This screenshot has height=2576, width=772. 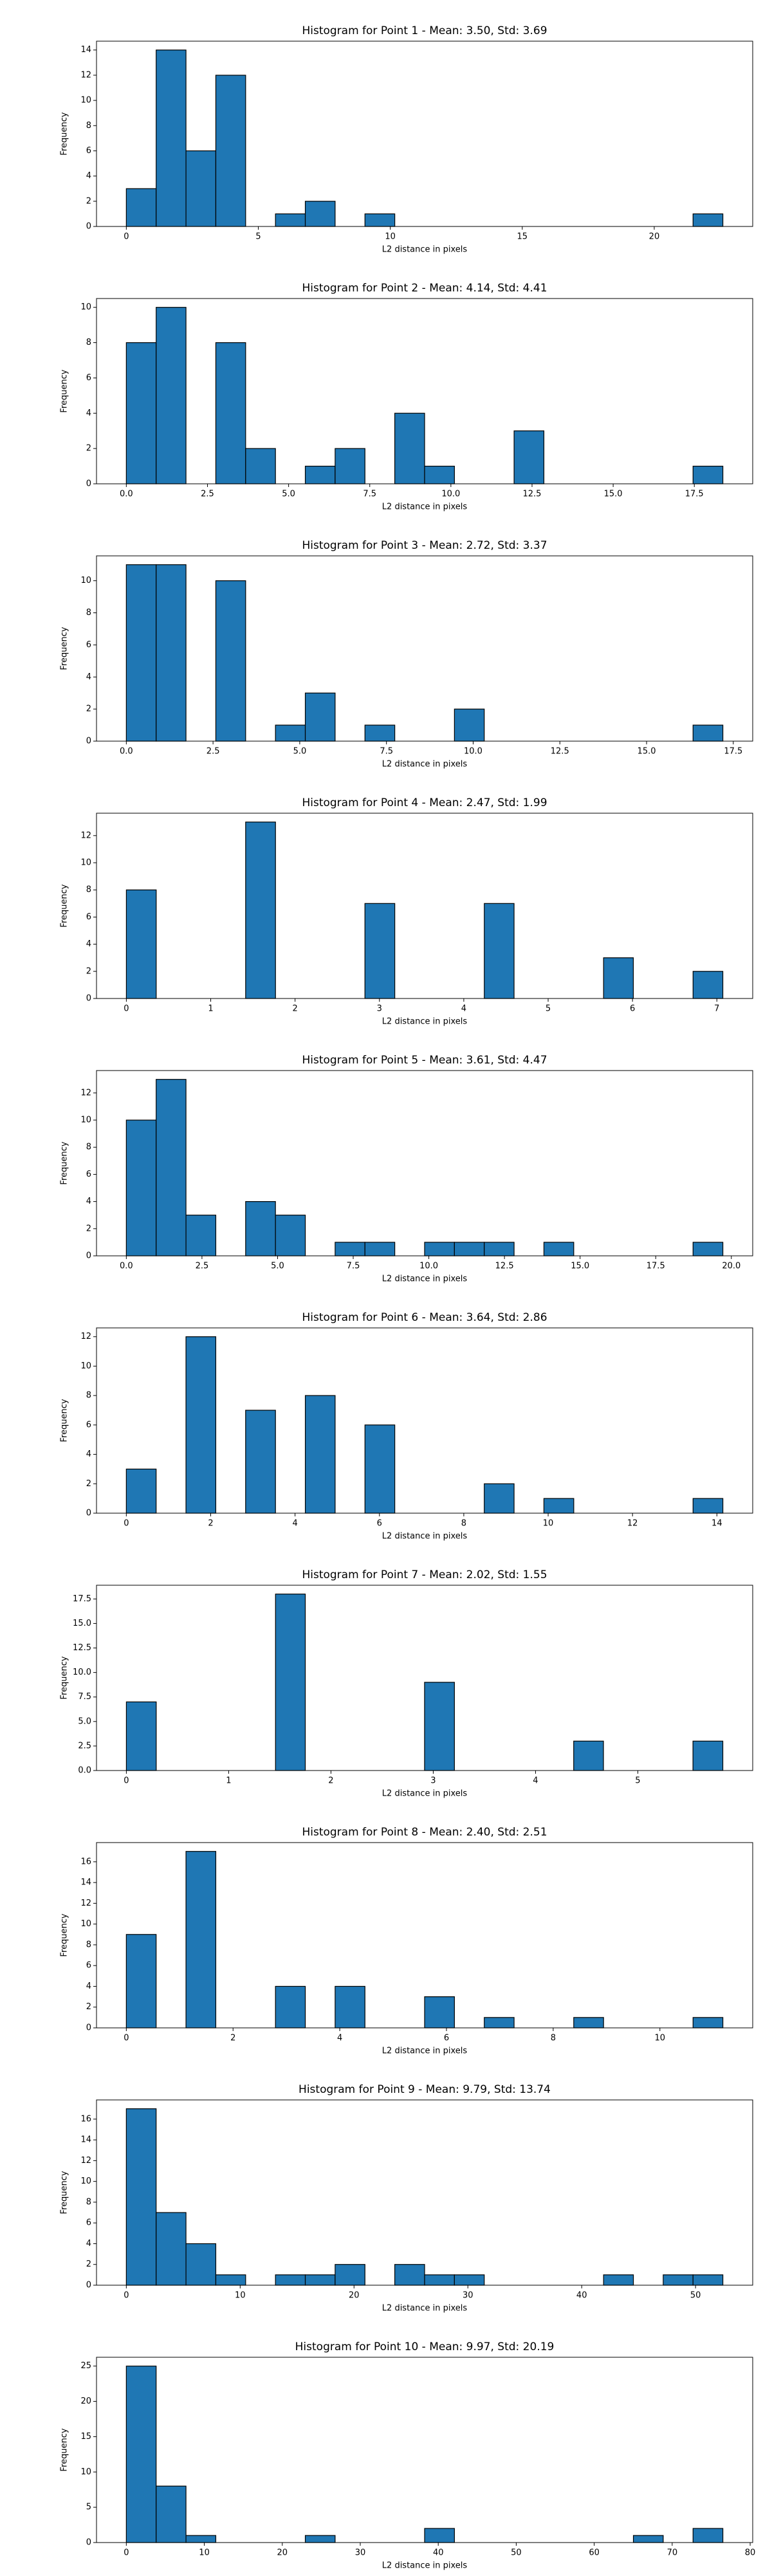 What do you see at coordinates (85, 2366) in the screenshot?
I see `y-tick-label: 25` at bounding box center [85, 2366].